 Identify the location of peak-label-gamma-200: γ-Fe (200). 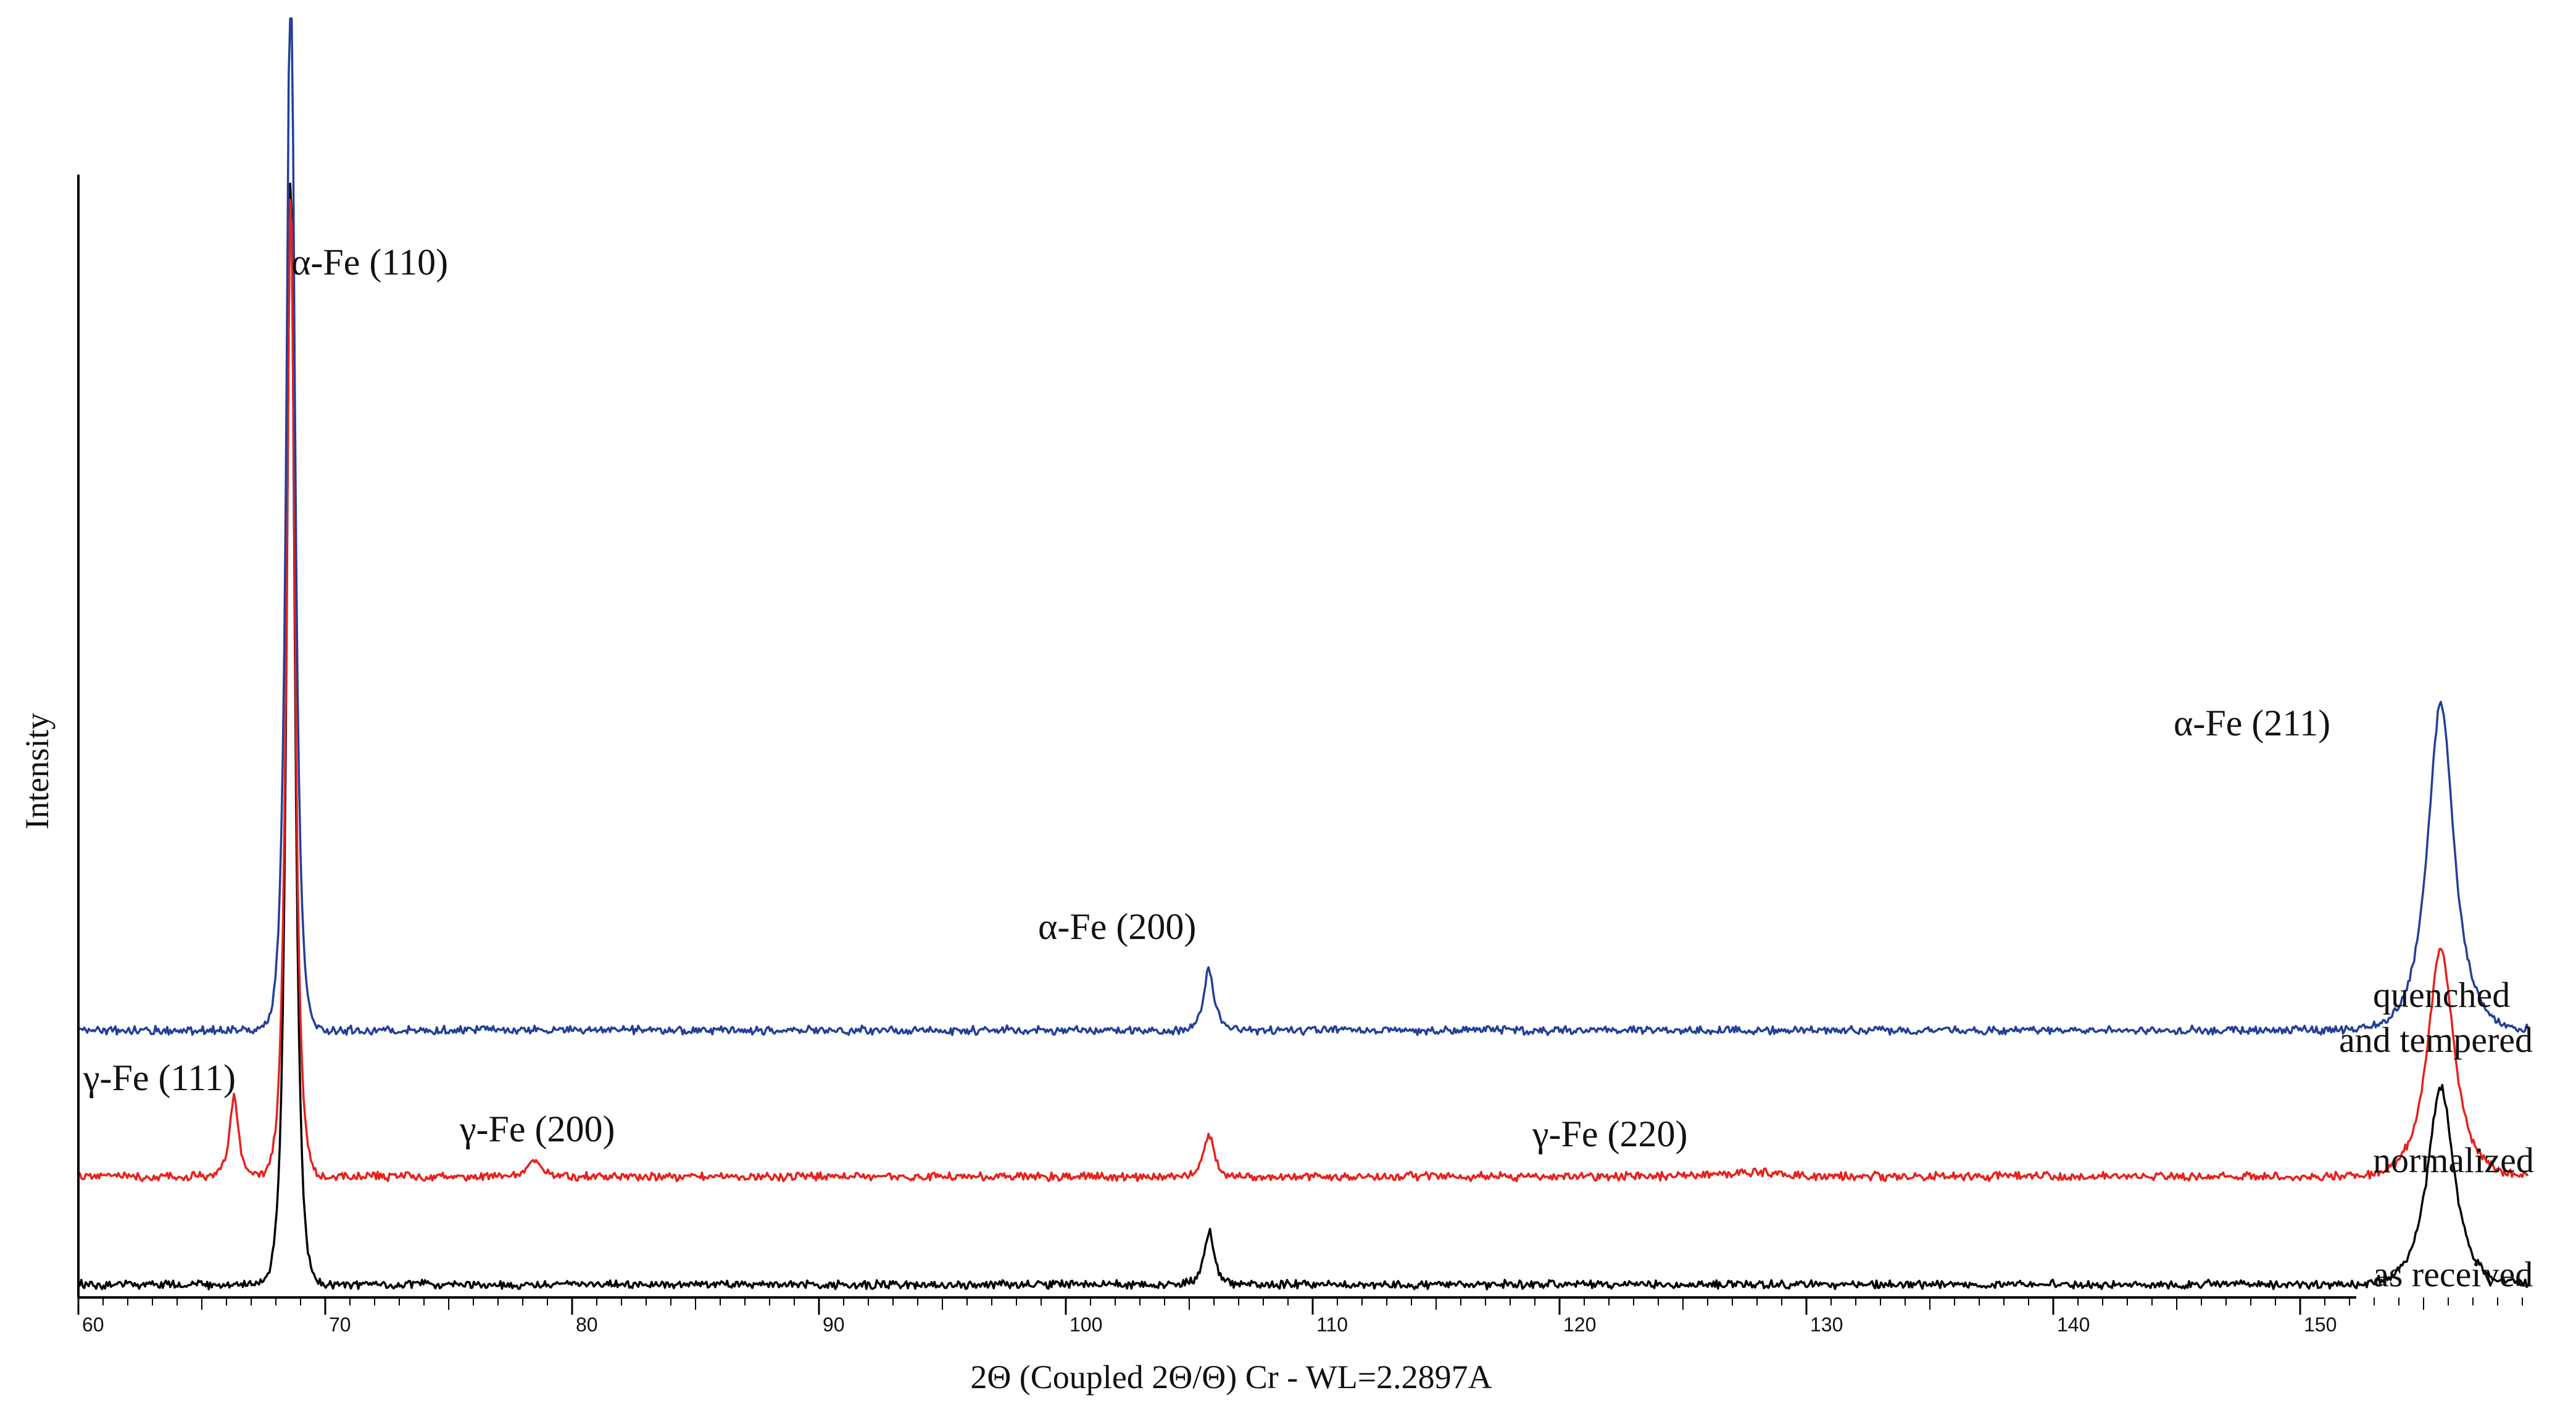
(537, 1129).